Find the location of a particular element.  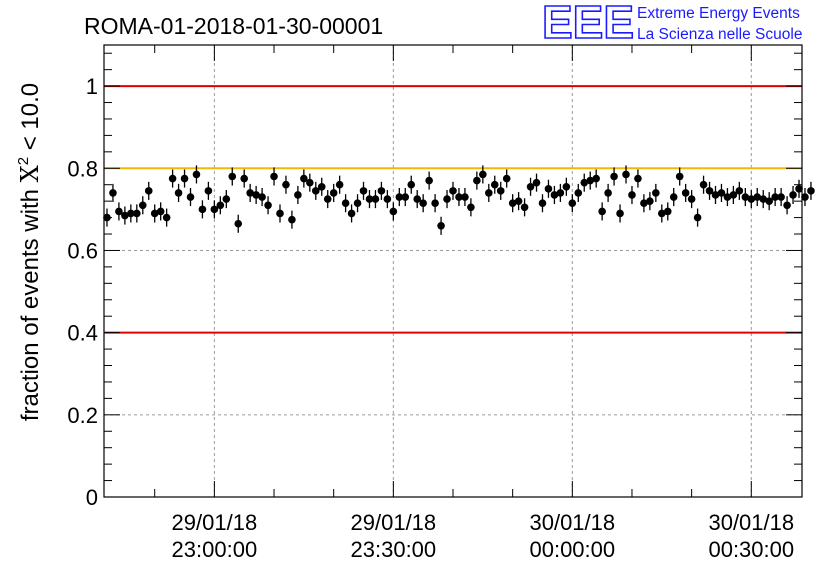

eee-logo-line1: Extreme Energy Events is located at coordinates (718, 13).